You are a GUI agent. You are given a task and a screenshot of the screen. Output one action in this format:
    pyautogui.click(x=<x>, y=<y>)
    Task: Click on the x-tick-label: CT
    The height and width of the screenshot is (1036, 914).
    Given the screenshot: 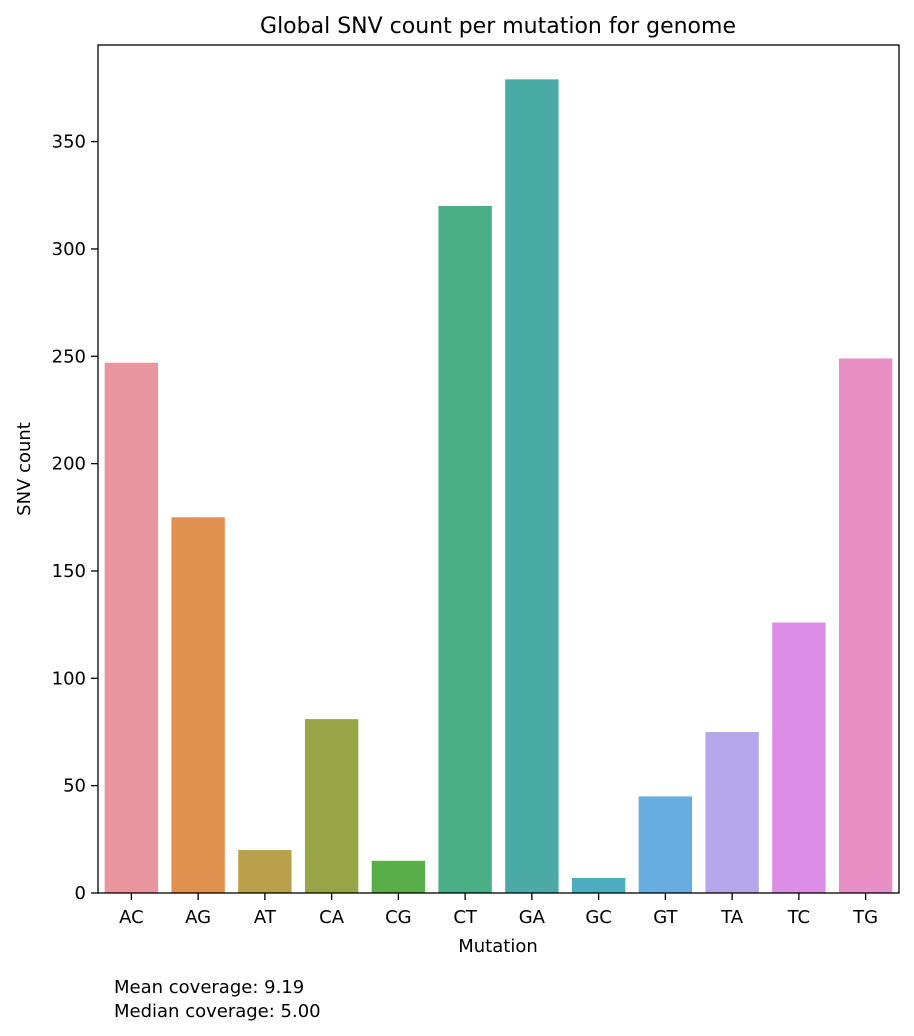 What is the action you would take?
    pyautogui.click(x=465, y=917)
    